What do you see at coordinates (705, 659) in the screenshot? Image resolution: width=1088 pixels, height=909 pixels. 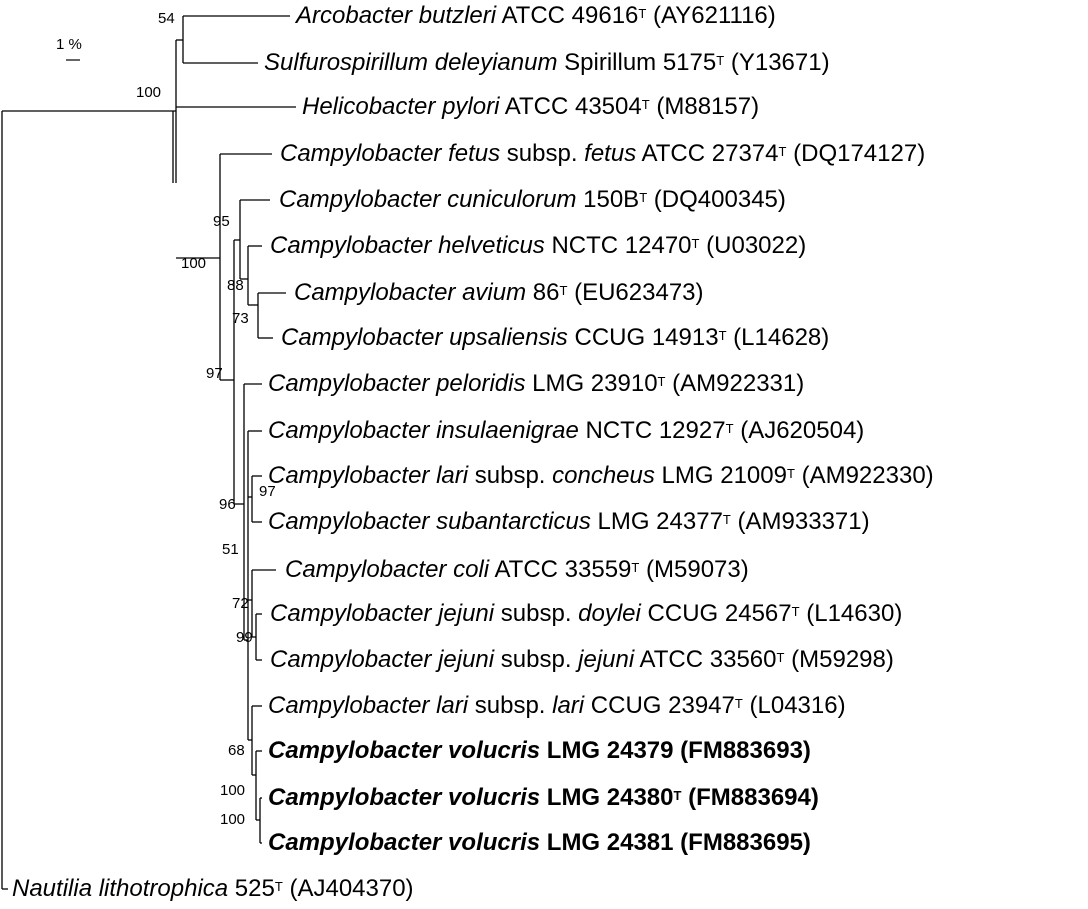 I see `strain-text: ATCC 33560` at bounding box center [705, 659].